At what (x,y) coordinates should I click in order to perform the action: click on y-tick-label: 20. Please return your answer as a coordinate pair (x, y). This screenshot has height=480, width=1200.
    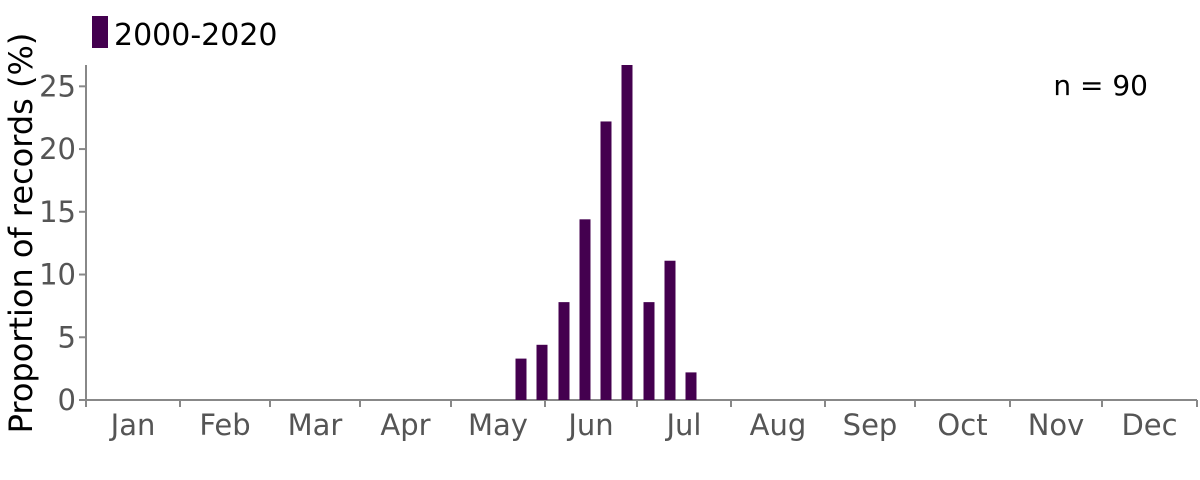
    Looking at the image, I should click on (57, 149).